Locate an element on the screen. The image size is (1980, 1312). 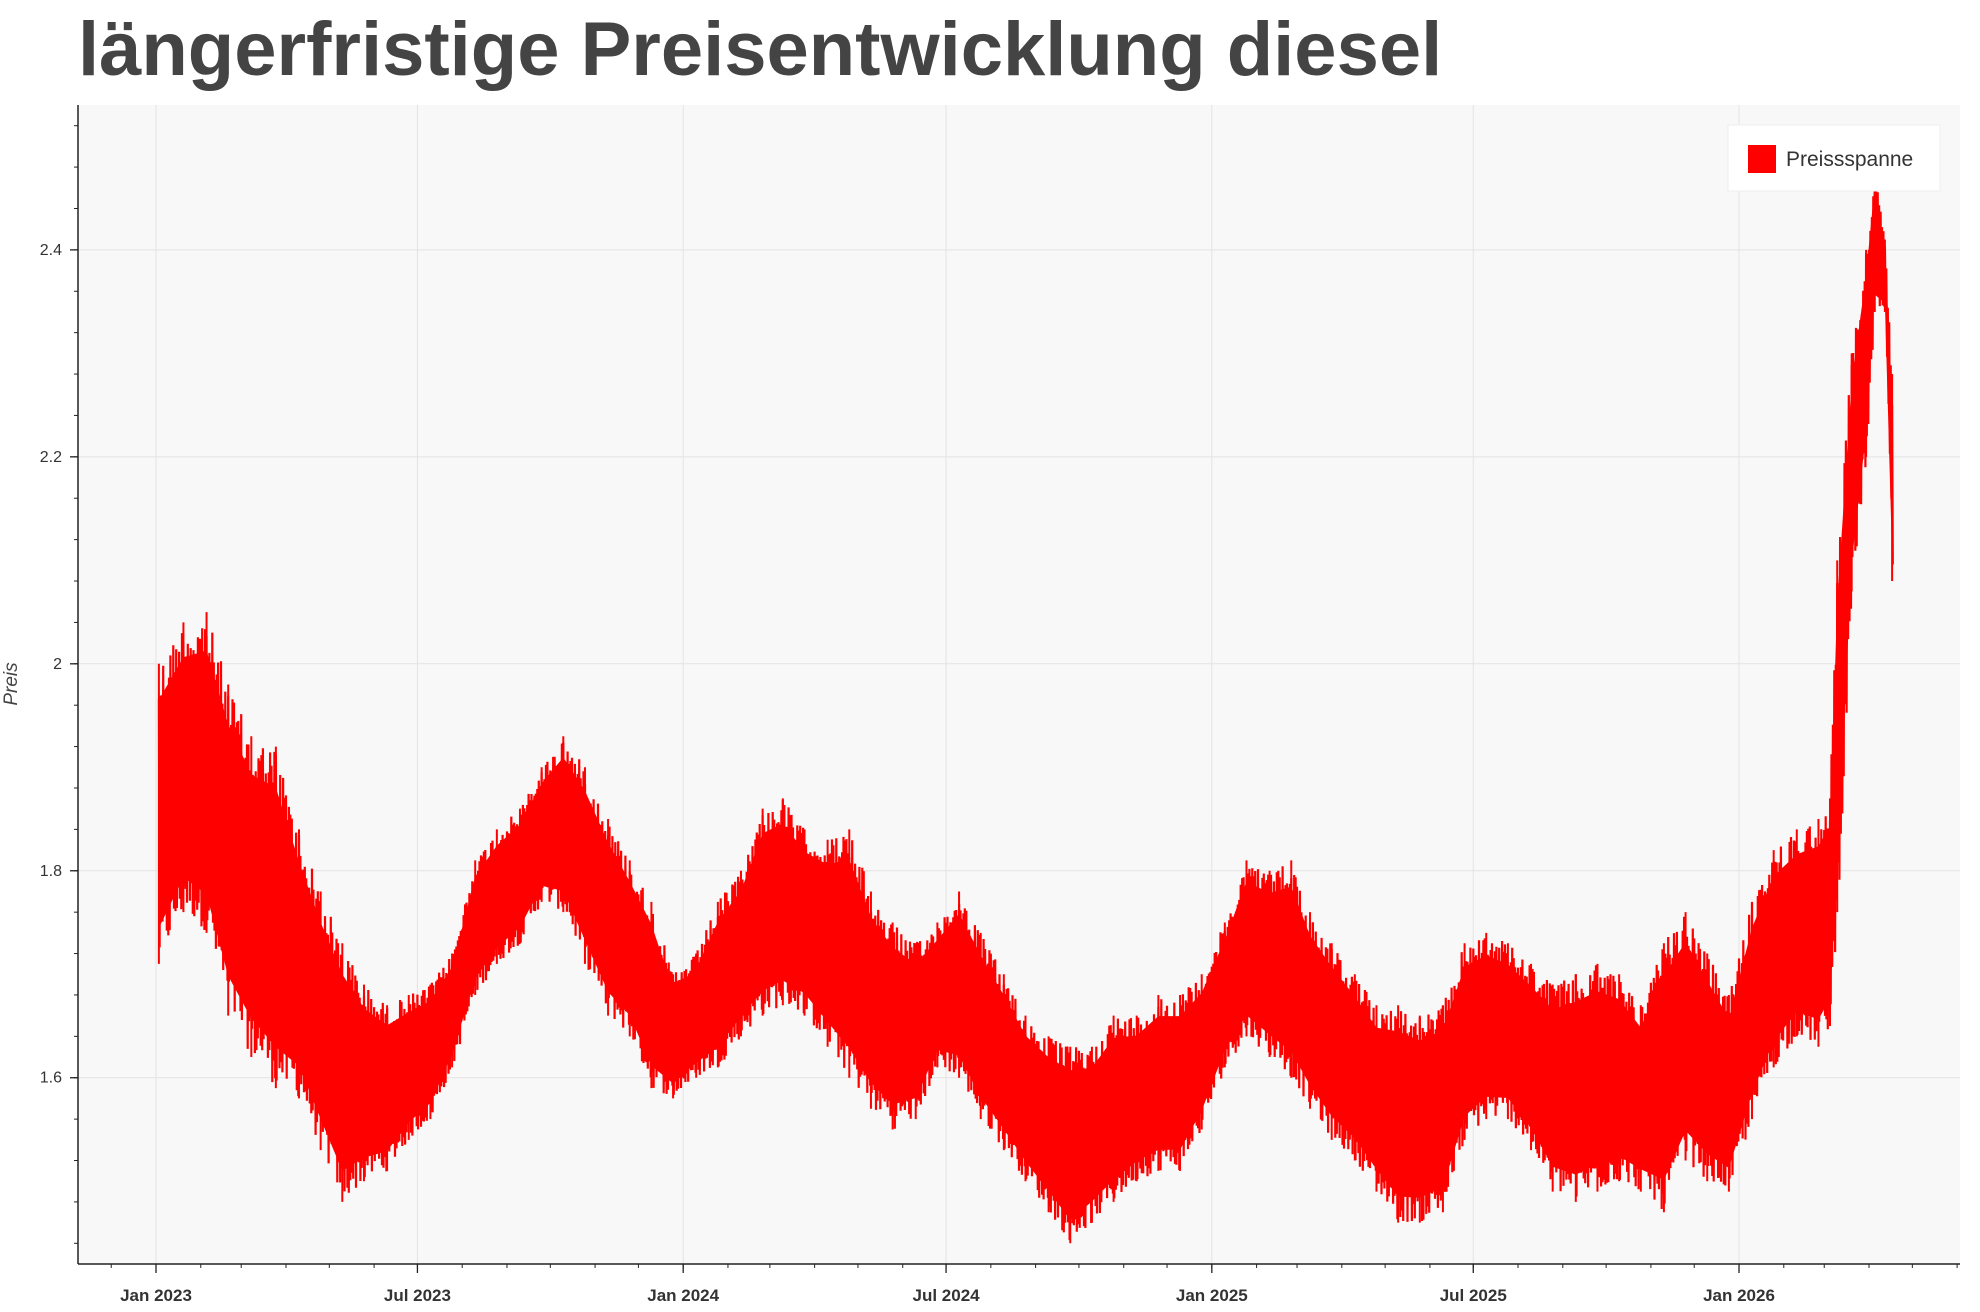
chart-title: längerfristige Preisentwicklung diesel is located at coordinates (760, 49).